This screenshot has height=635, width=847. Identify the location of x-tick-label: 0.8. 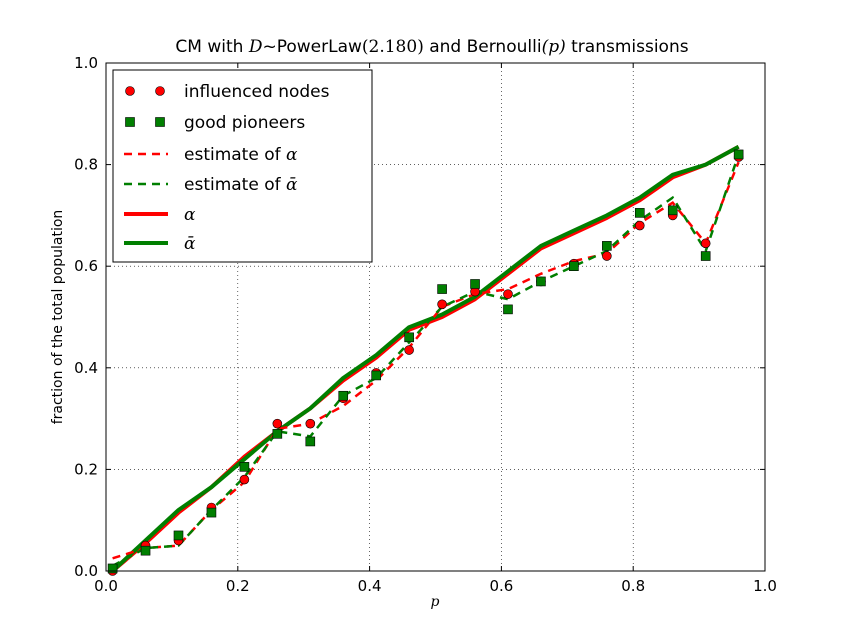
(633, 586).